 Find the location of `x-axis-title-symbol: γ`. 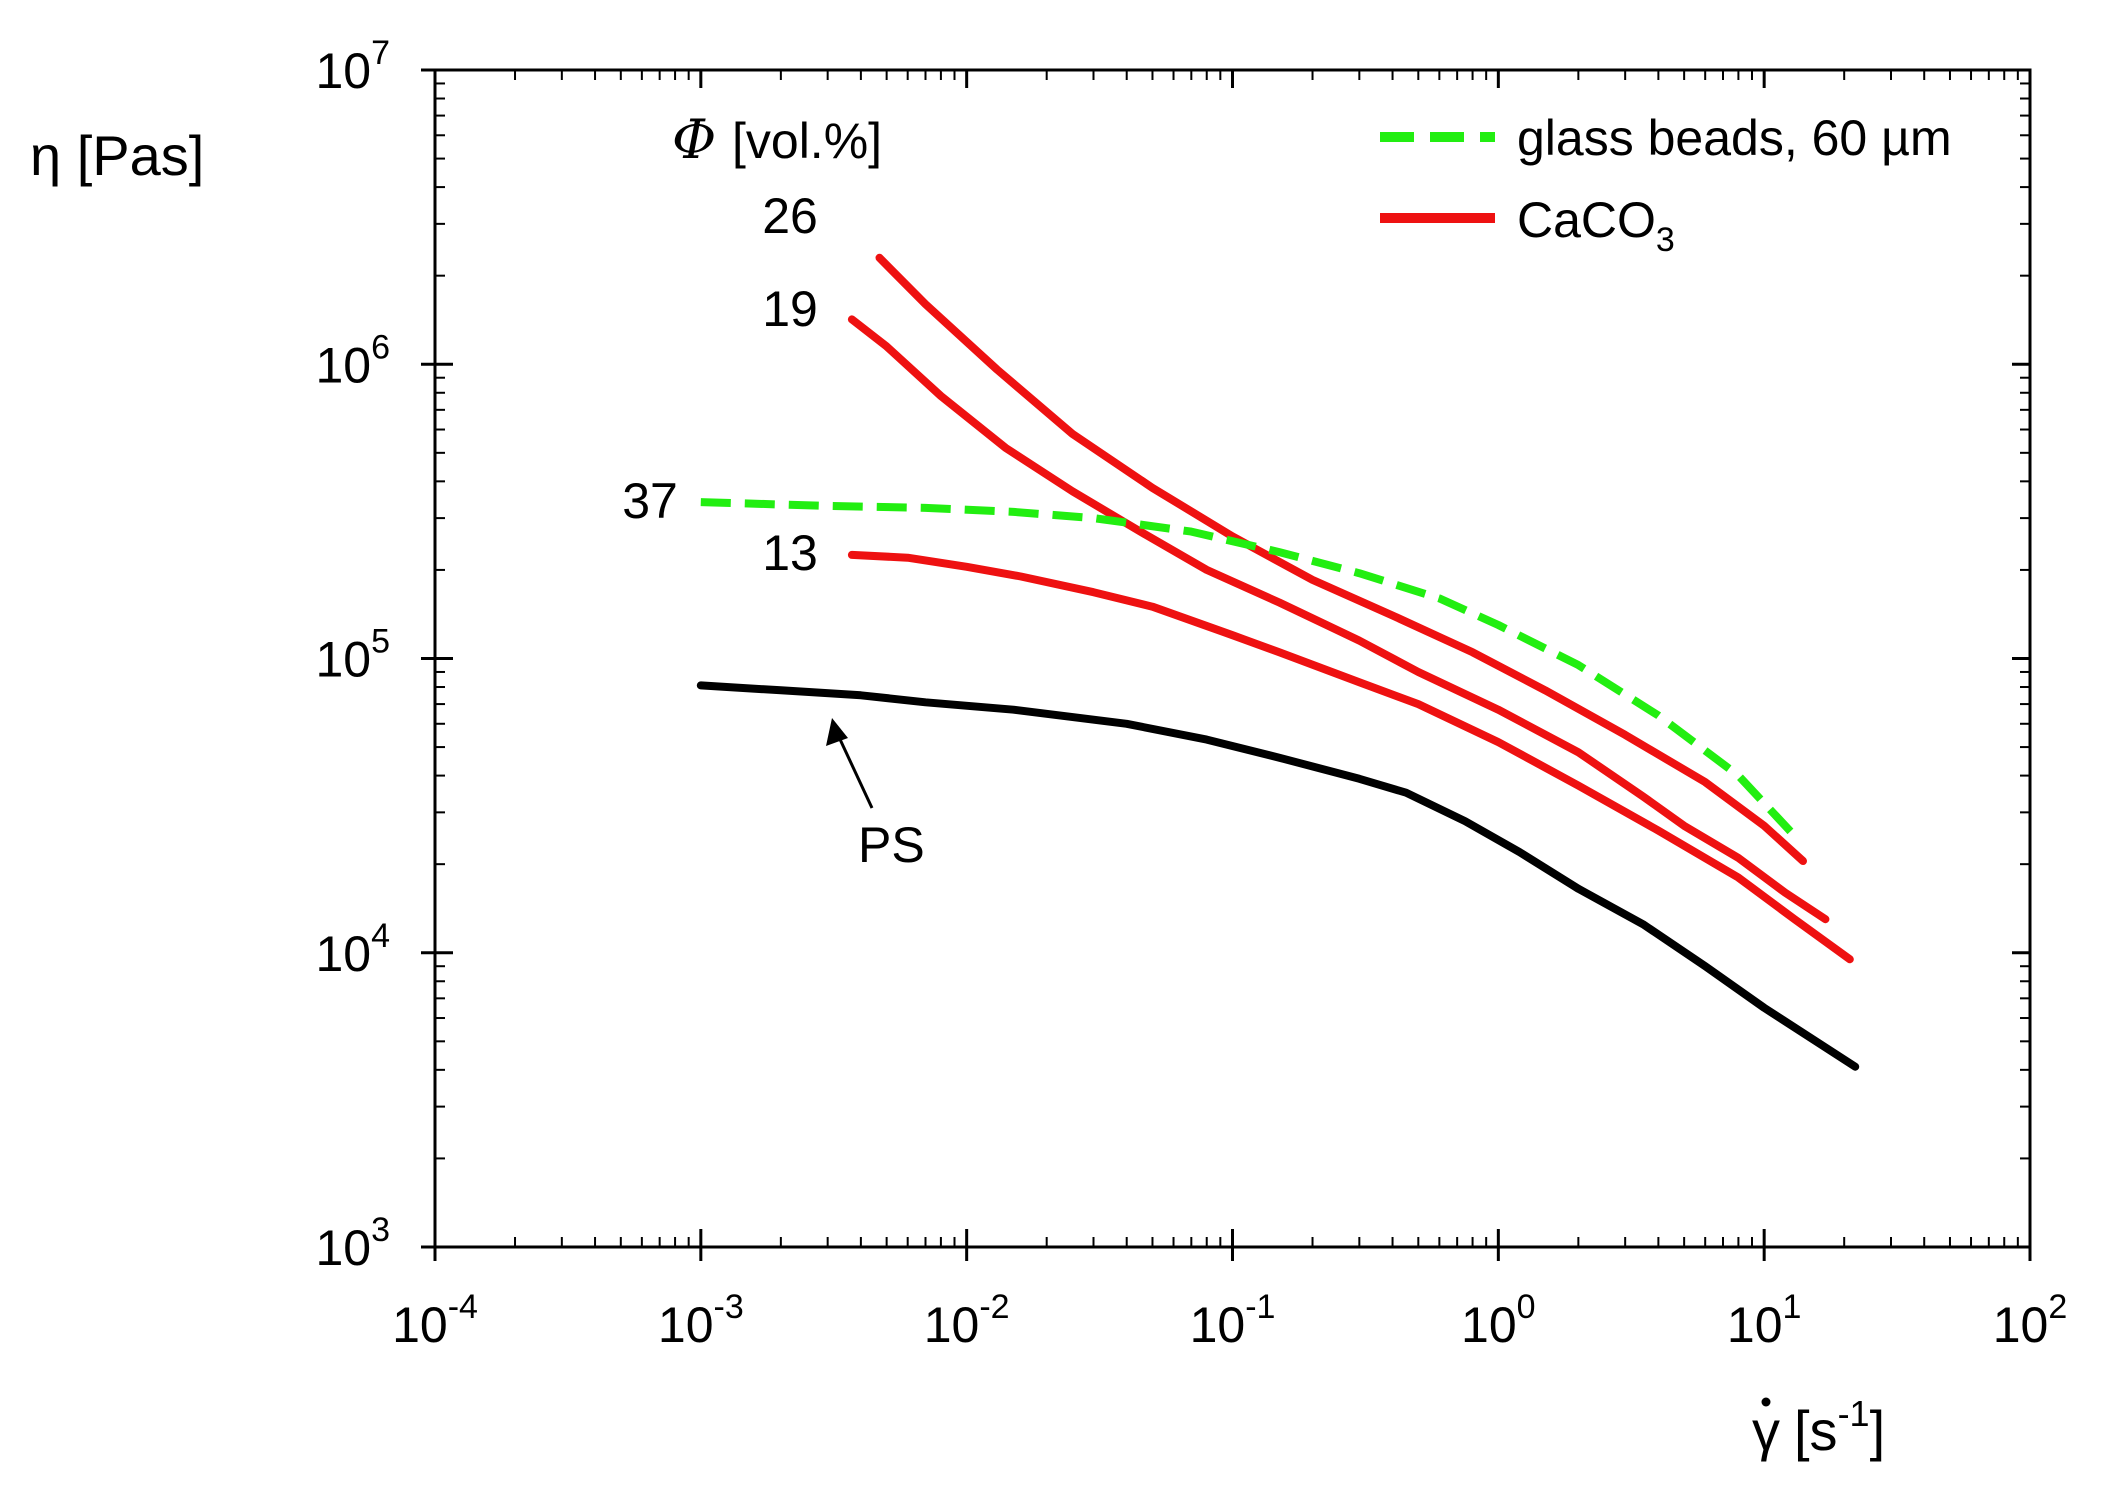

x-axis-title-symbol: γ is located at coordinates (1766, 1430).